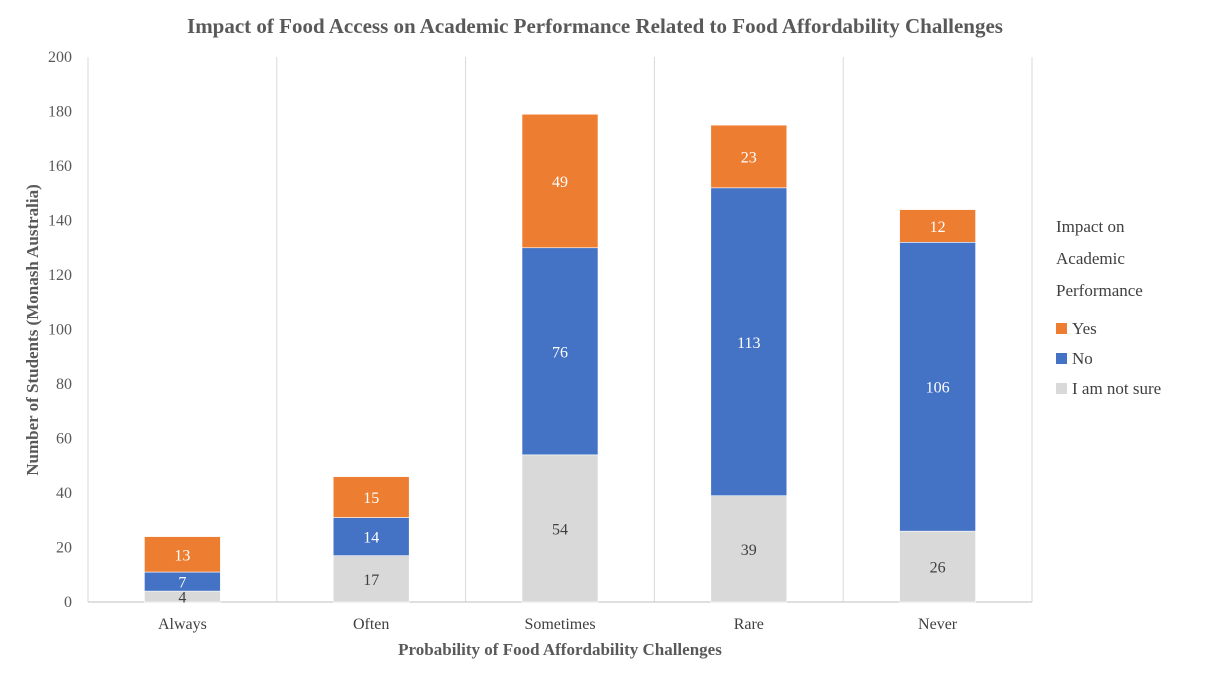 This screenshot has height=683, width=1224. What do you see at coordinates (60, 57) in the screenshot?
I see `y-tick-label: 200` at bounding box center [60, 57].